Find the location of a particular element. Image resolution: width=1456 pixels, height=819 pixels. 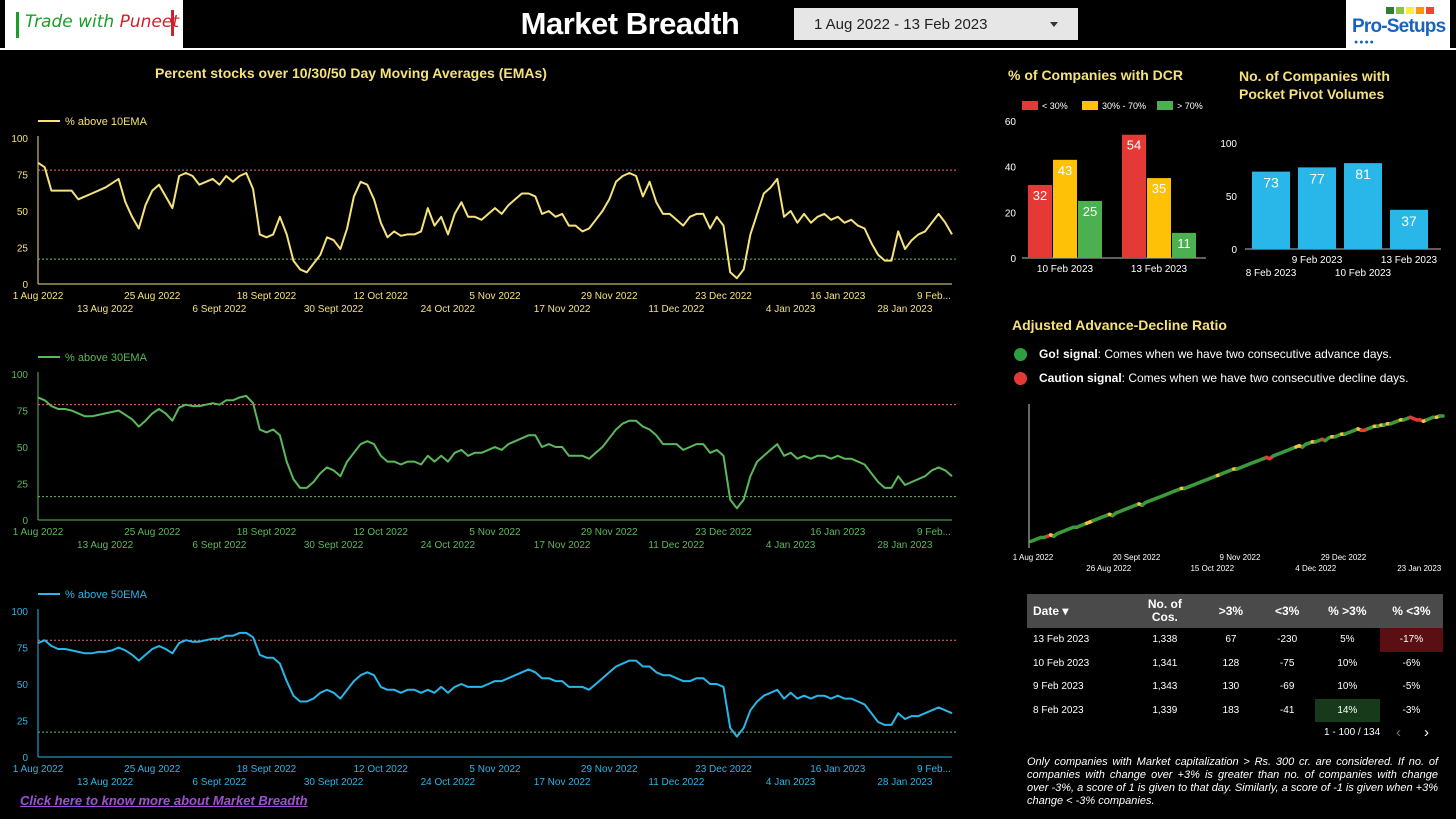

dcr-data-label: 25 is located at coordinates (1090, 211).